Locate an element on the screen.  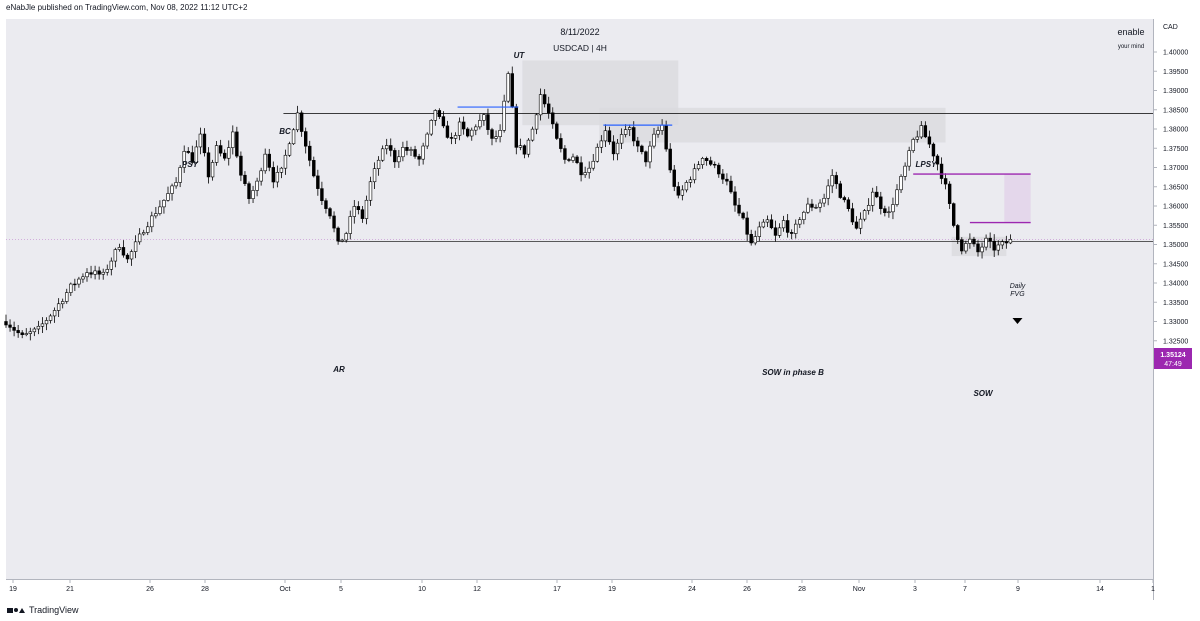
y-tick-label: 1.35500 is located at coordinates (1175, 226).